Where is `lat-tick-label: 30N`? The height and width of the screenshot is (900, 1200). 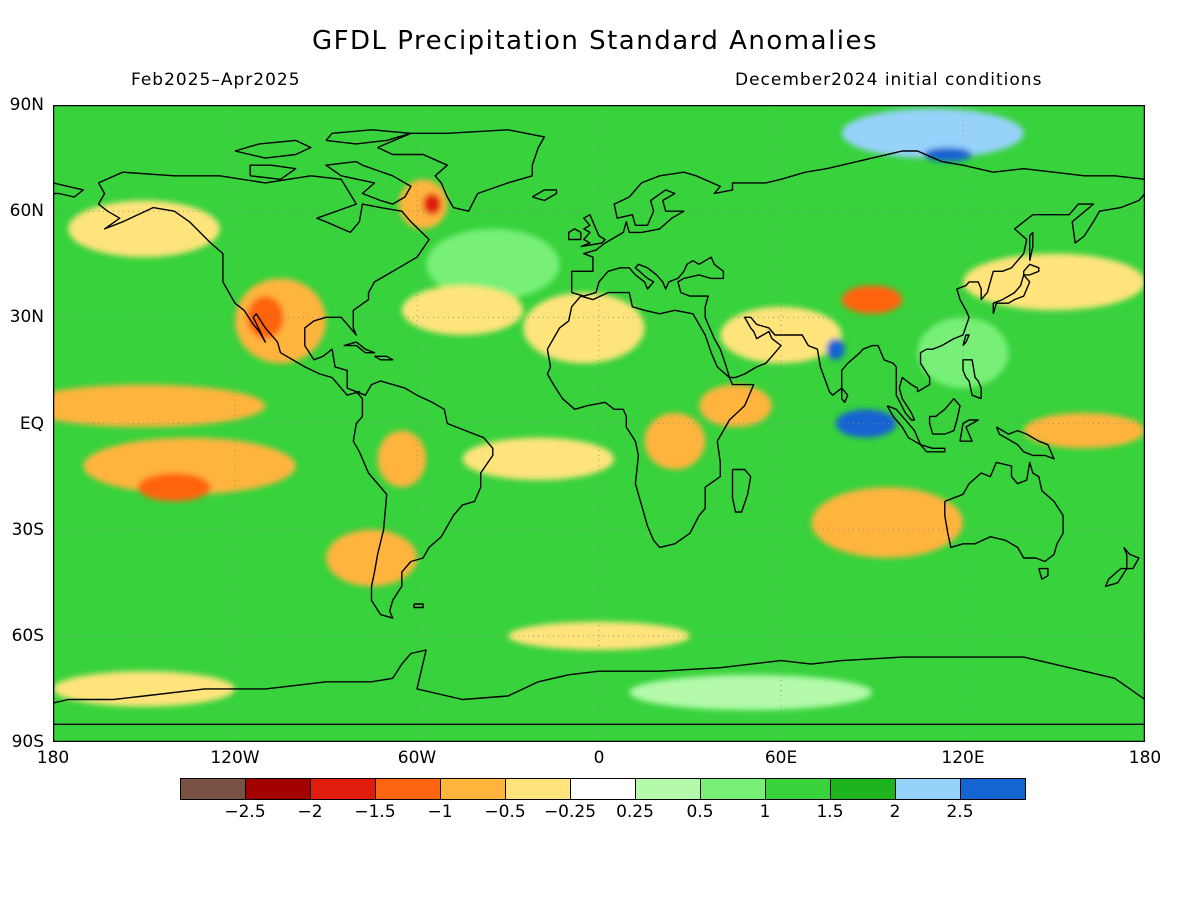 lat-tick-label: 30N is located at coordinates (26, 317).